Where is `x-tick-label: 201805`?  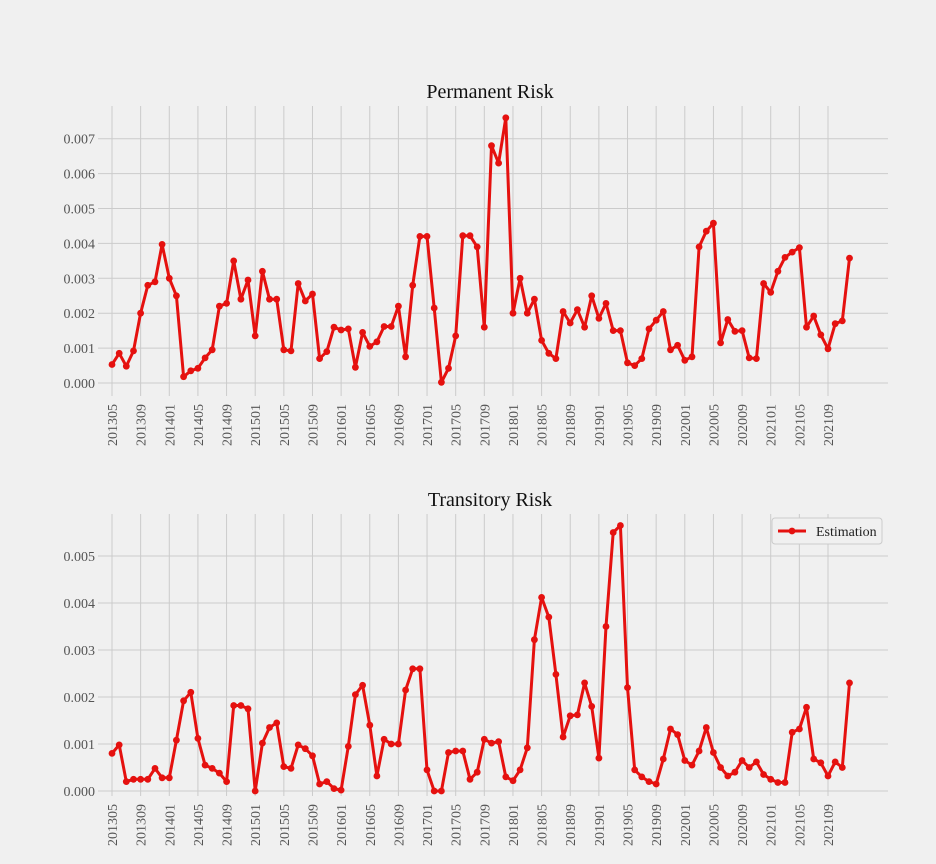
x-tick-label: 201805 is located at coordinates (543, 825).